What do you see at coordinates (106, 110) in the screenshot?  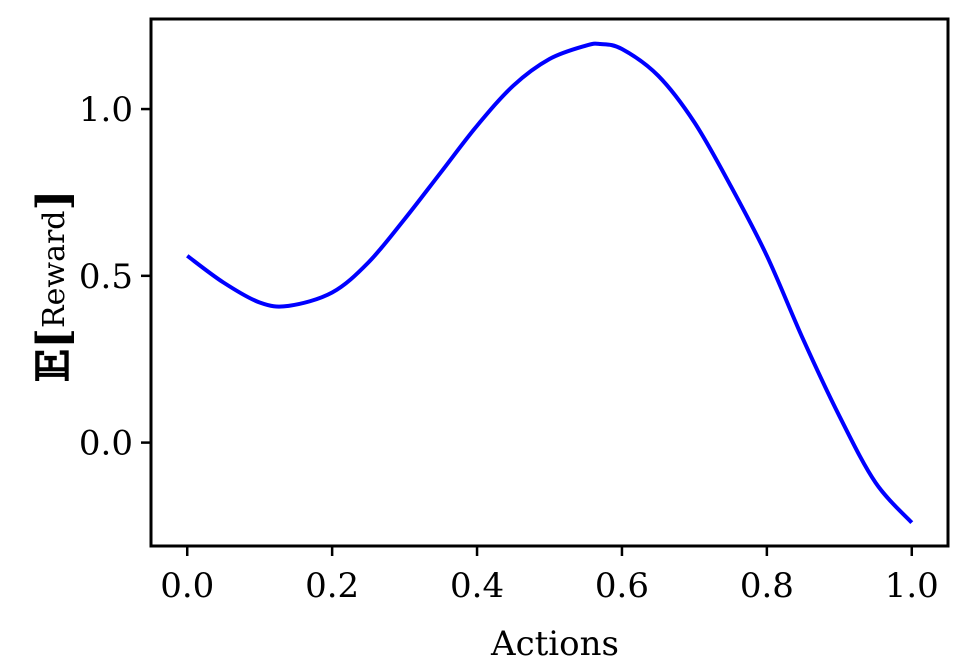 I see `y-tick-label: 1.0` at bounding box center [106, 110].